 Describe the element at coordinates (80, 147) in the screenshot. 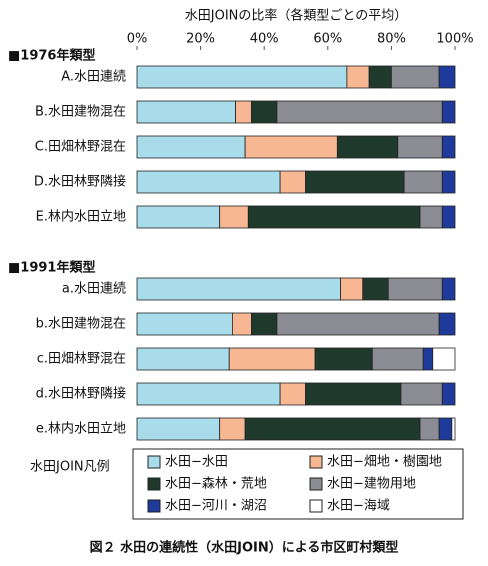

I see `y-tick-label: C.田畑林野混在` at that location.